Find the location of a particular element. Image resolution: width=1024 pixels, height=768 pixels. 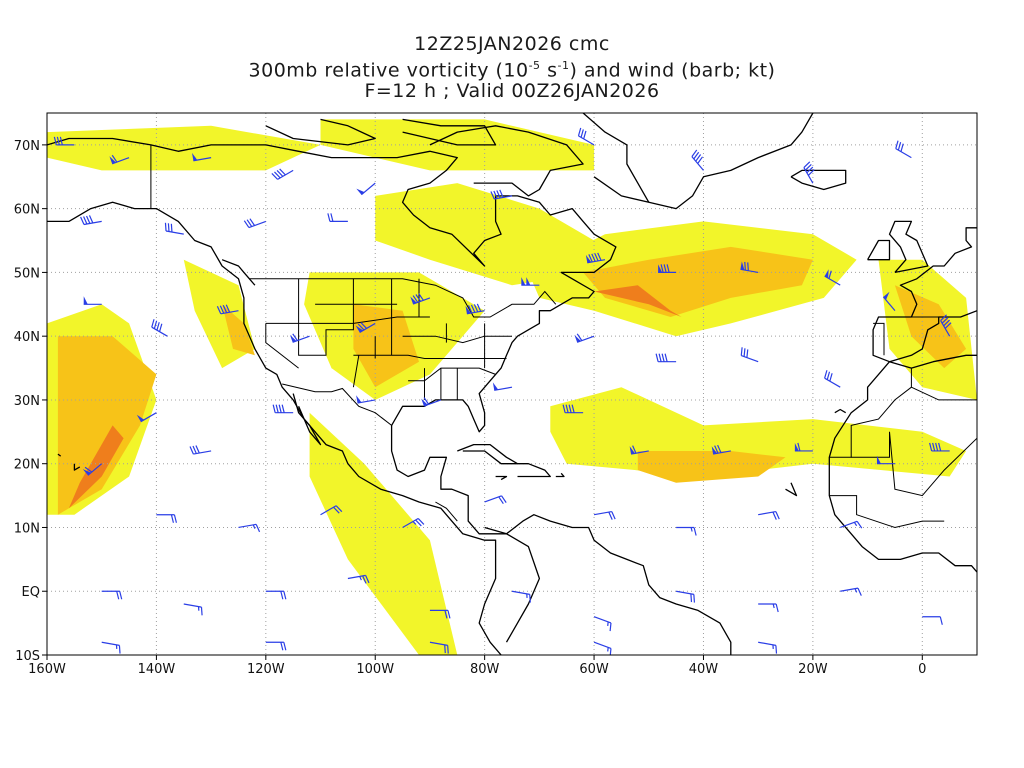

lat-tick-label: 60N is located at coordinates (27, 210).